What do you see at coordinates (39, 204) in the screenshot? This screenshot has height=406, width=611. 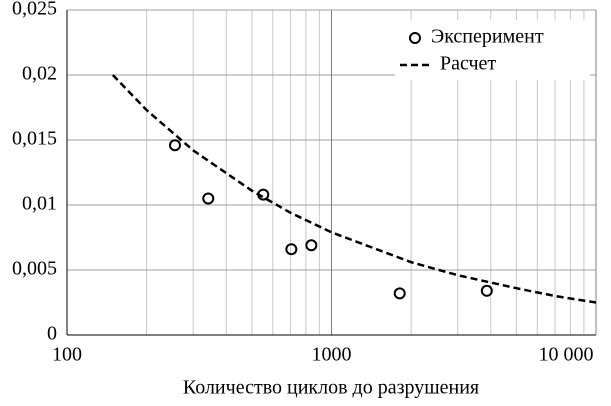 I see `y-tick-label: 0,01` at bounding box center [39, 204].